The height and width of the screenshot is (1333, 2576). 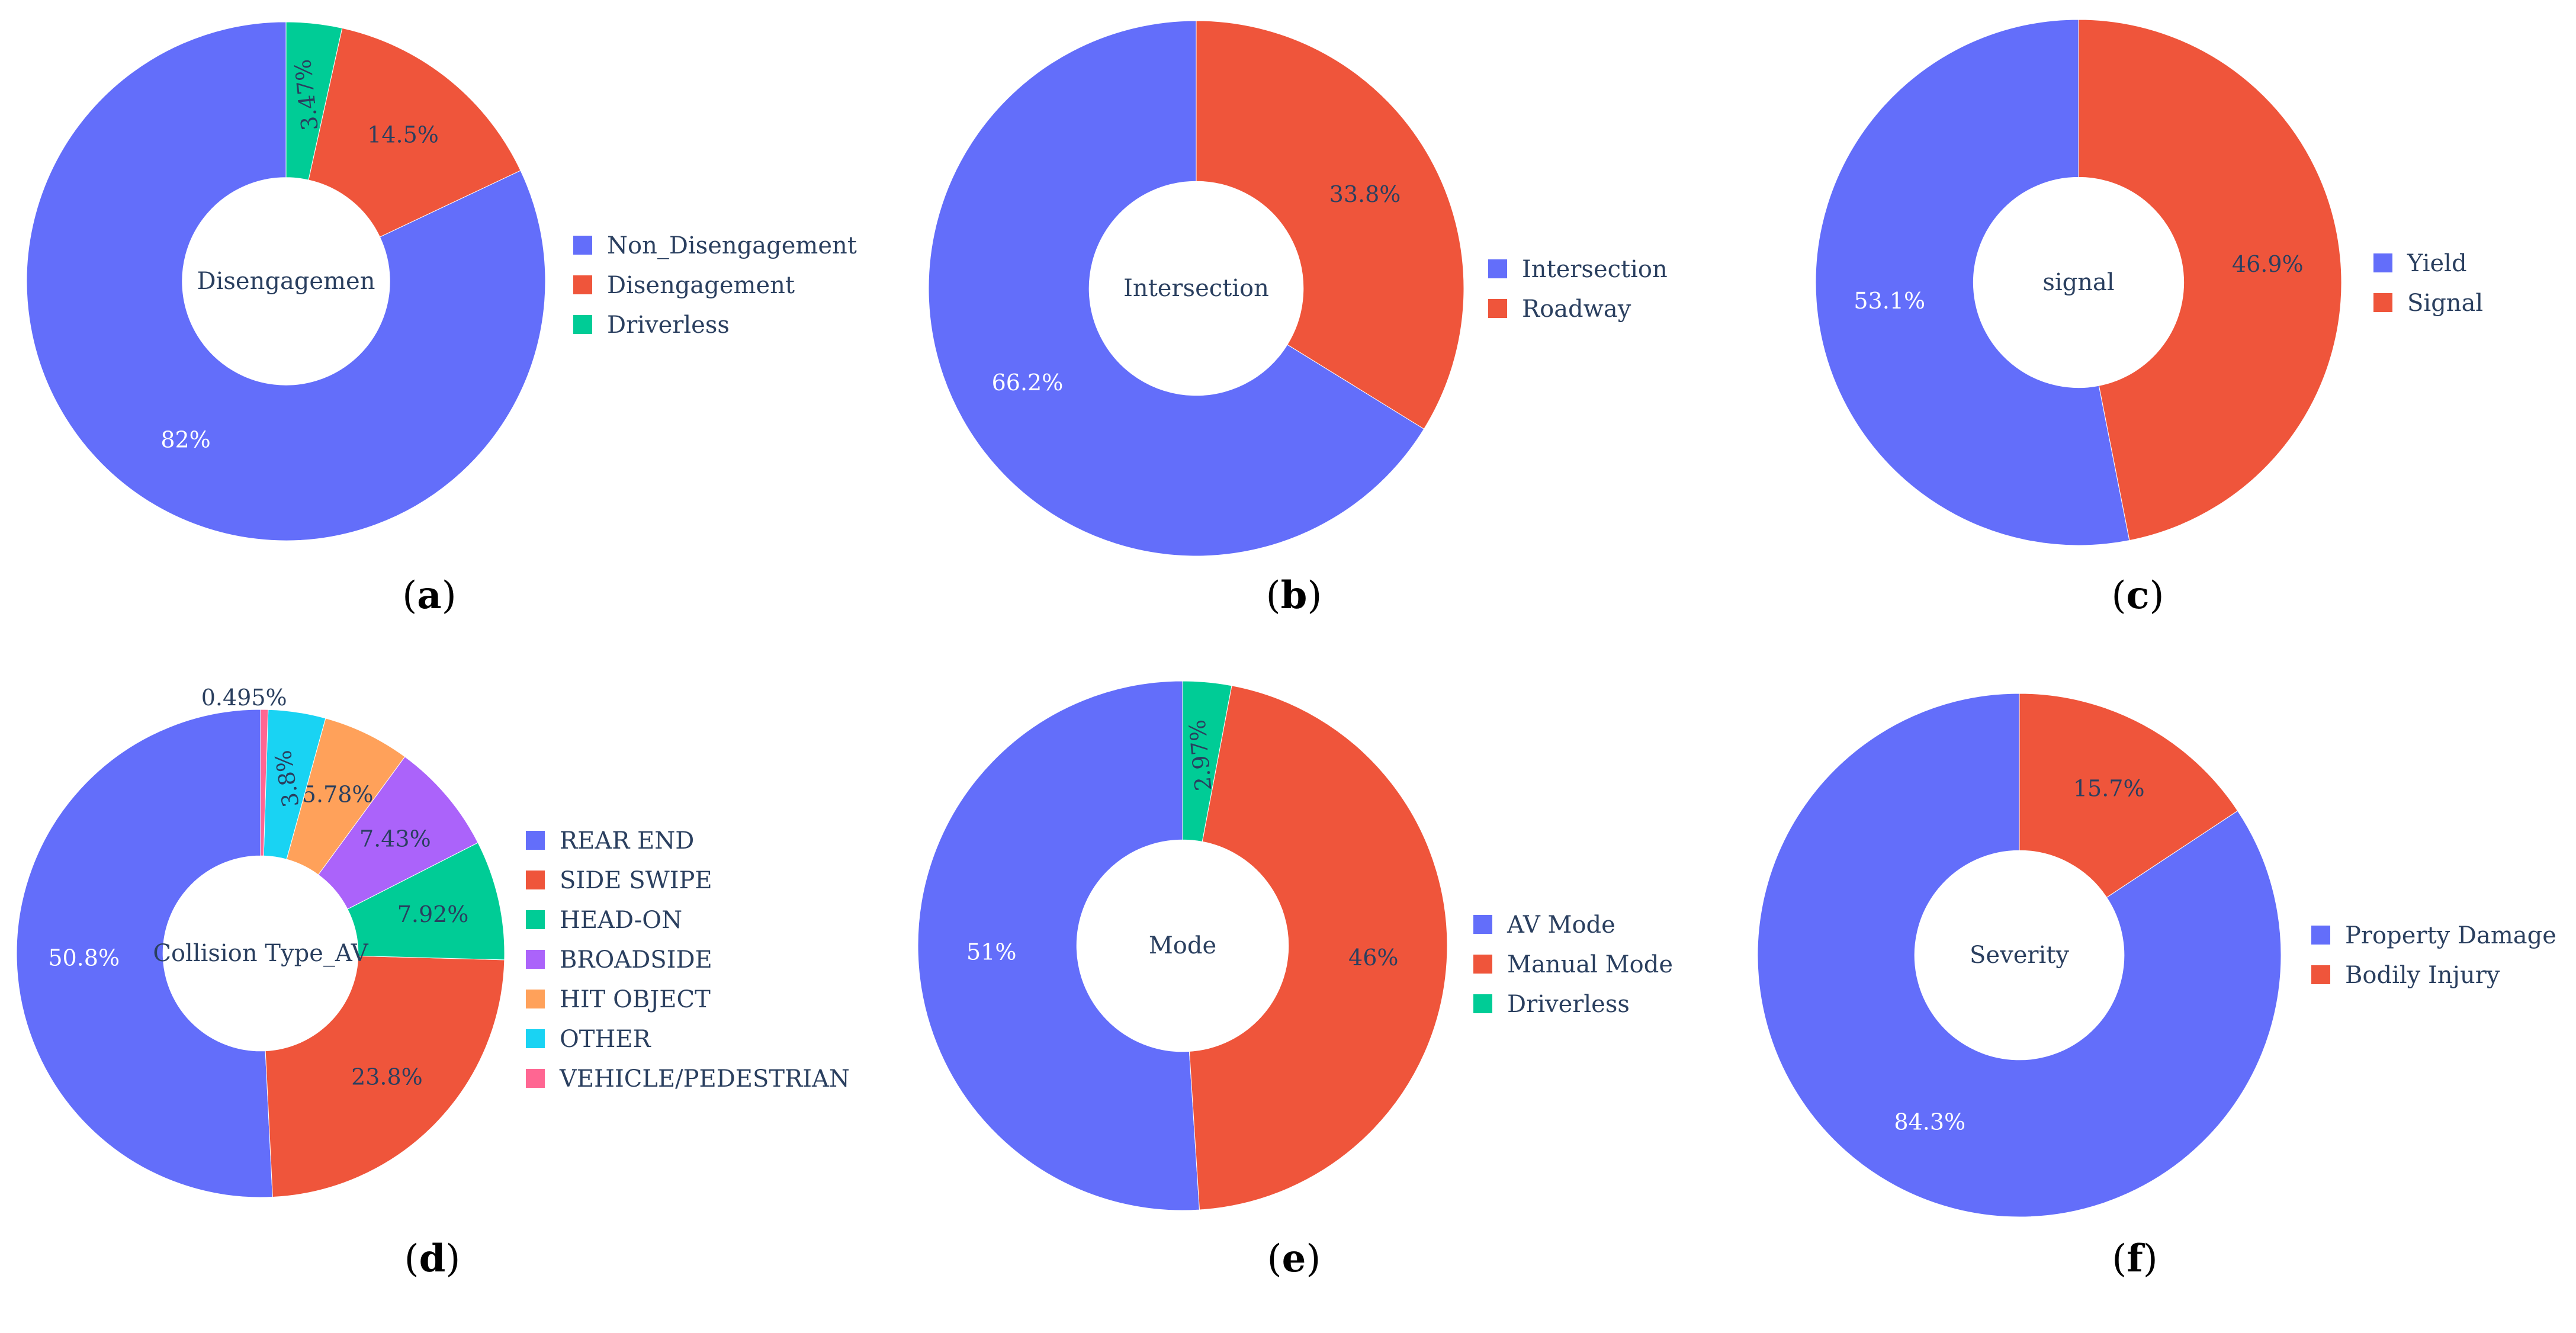 I want to click on legend-item-disengagement: Disengagement, so click(x=701, y=285).